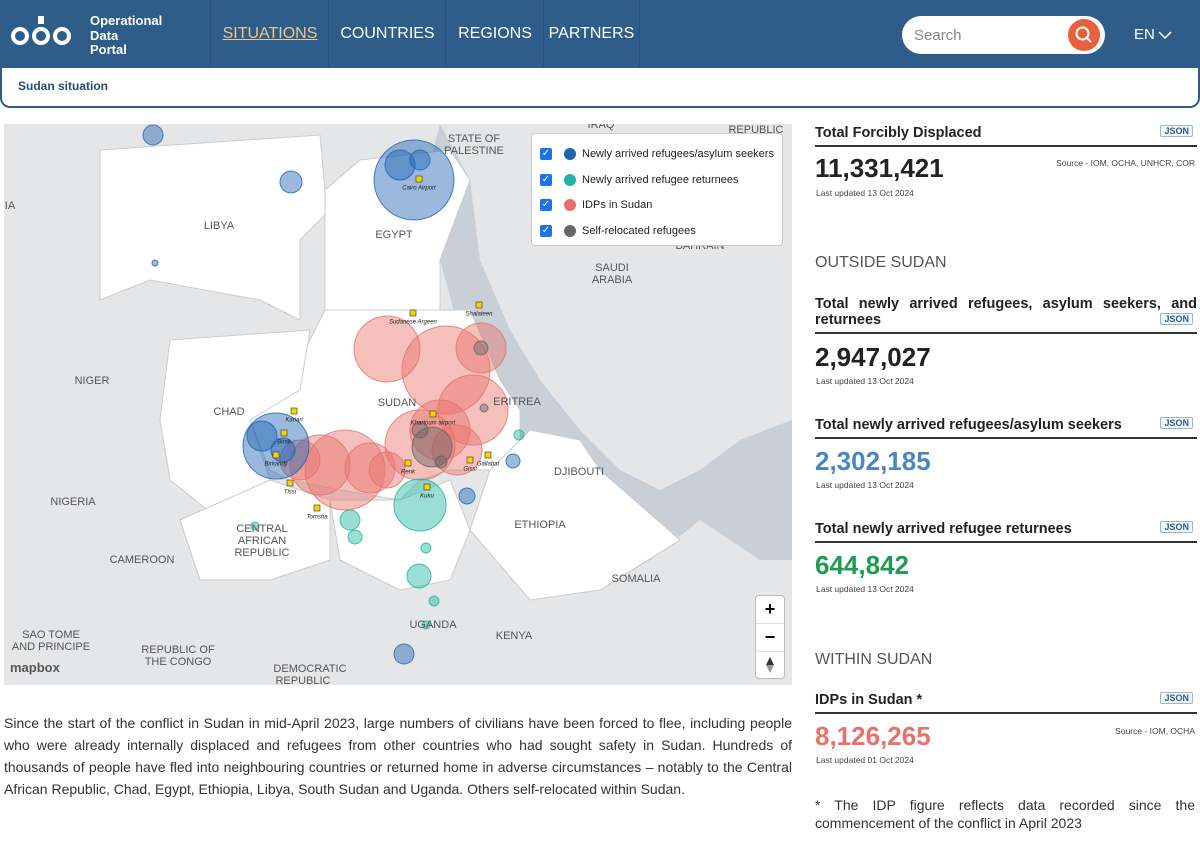  Describe the element at coordinates (427, 497) in the screenshot. I see `place-label: Kuku` at that location.